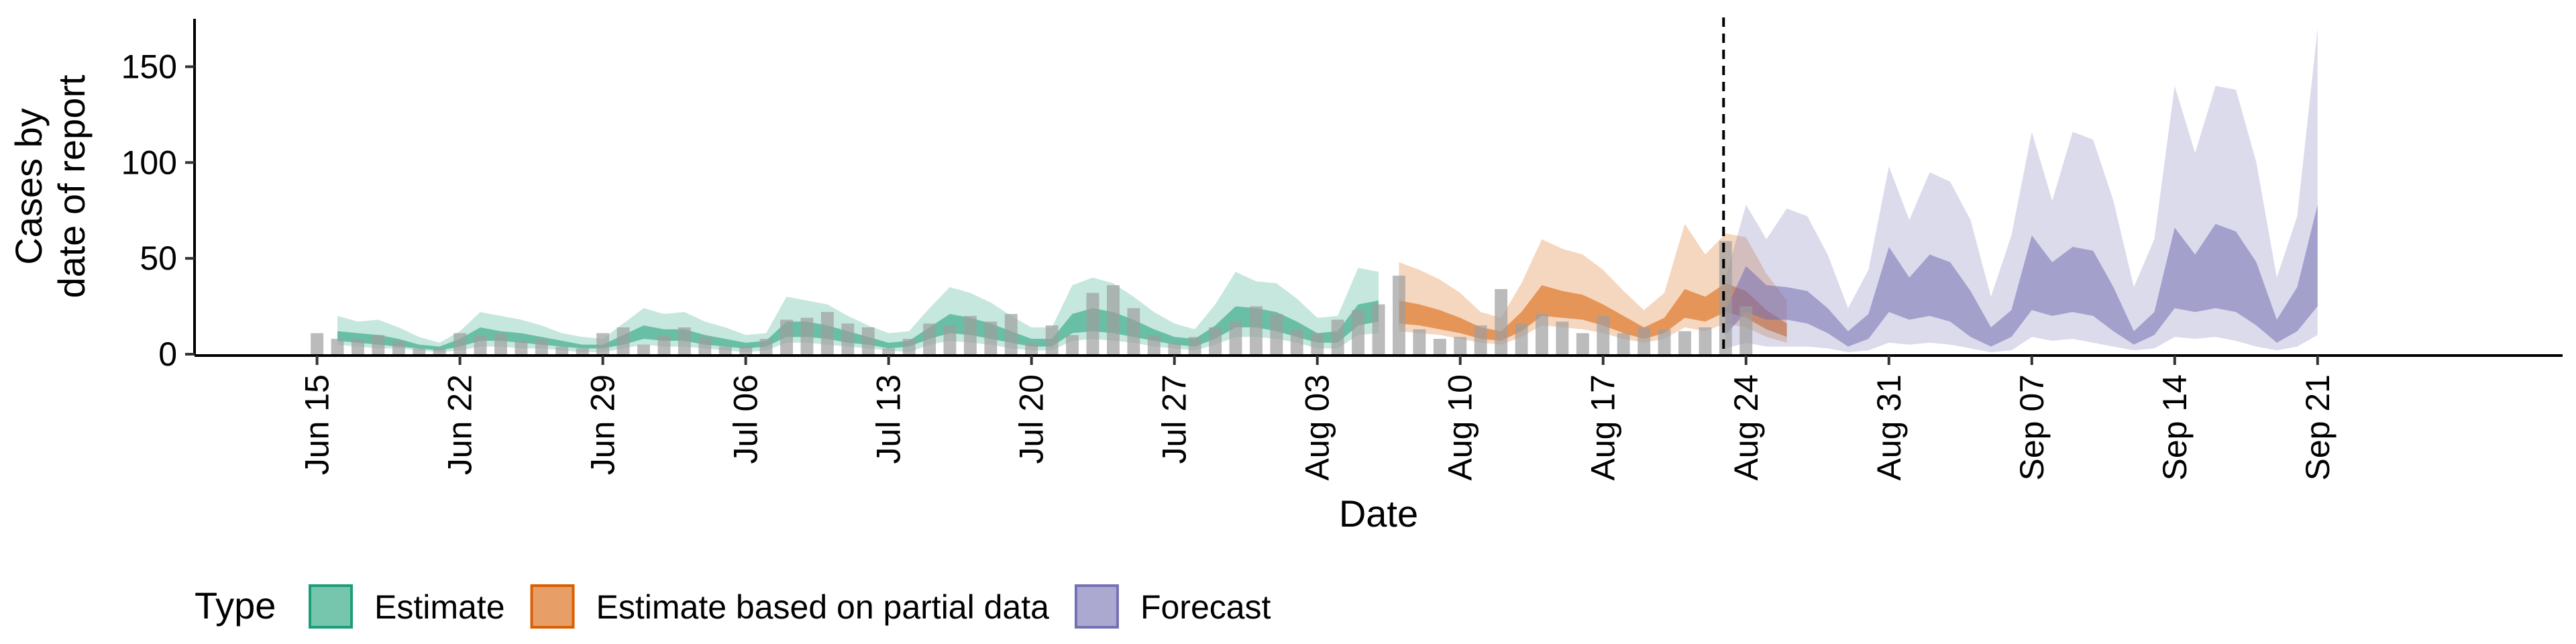  I want to click on legend-label: Forecast, so click(1205, 607).